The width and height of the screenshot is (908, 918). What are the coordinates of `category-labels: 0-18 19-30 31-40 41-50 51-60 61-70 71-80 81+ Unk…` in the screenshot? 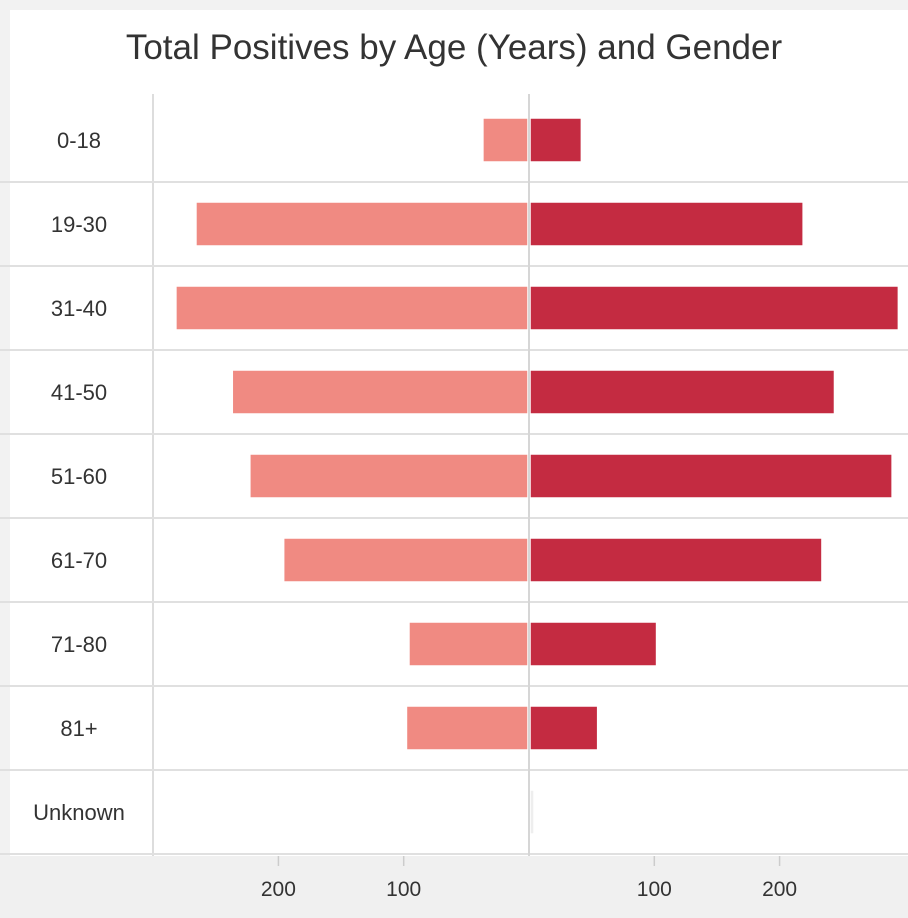 It's located at (79, 476).